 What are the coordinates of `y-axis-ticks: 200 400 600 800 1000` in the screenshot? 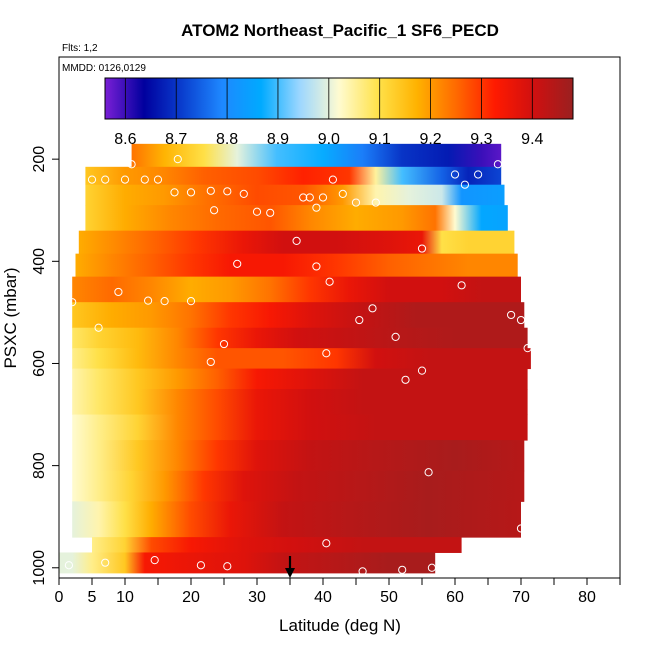 It's located at (45, 366).